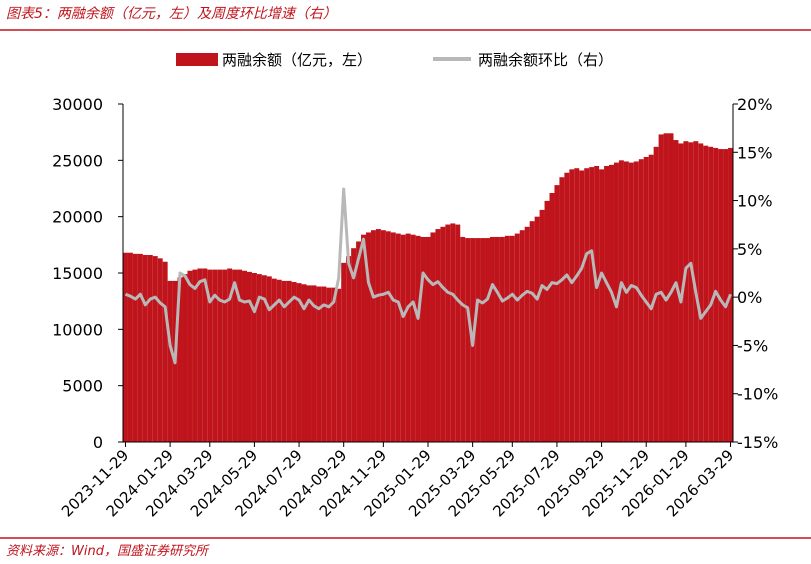  Describe the element at coordinates (755, 201) in the screenshot. I see `y2-tick-label: 10%` at that location.